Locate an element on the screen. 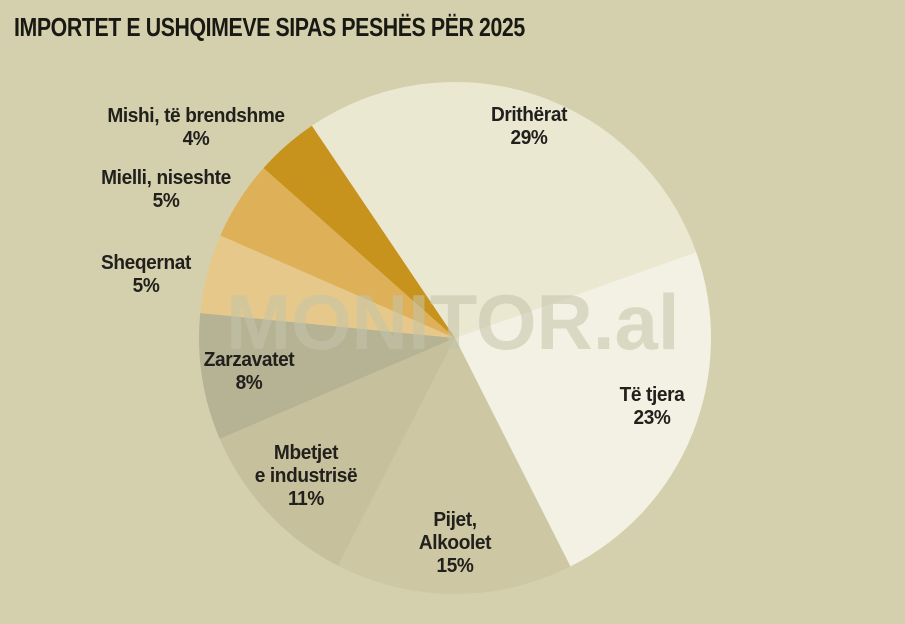 Image resolution: width=905 pixels, height=624 pixels. slice-name: Të tjera is located at coordinates (652, 394).